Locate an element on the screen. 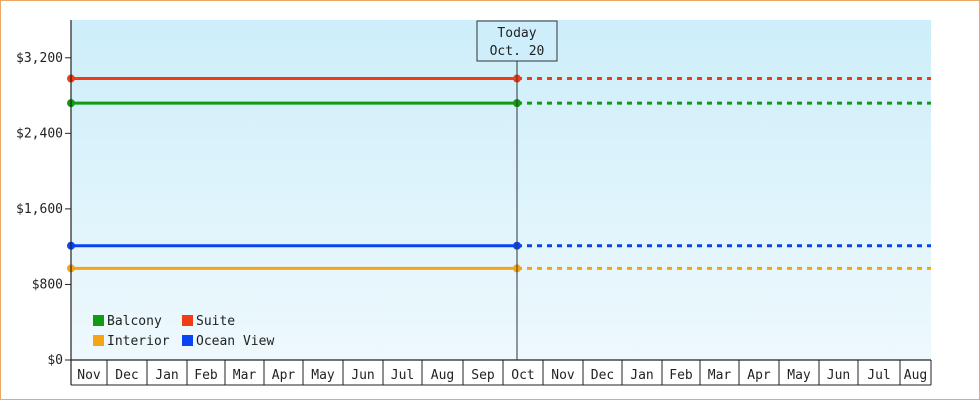  legend-item-ocean-view: Ocean View is located at coordinates (228, 341).